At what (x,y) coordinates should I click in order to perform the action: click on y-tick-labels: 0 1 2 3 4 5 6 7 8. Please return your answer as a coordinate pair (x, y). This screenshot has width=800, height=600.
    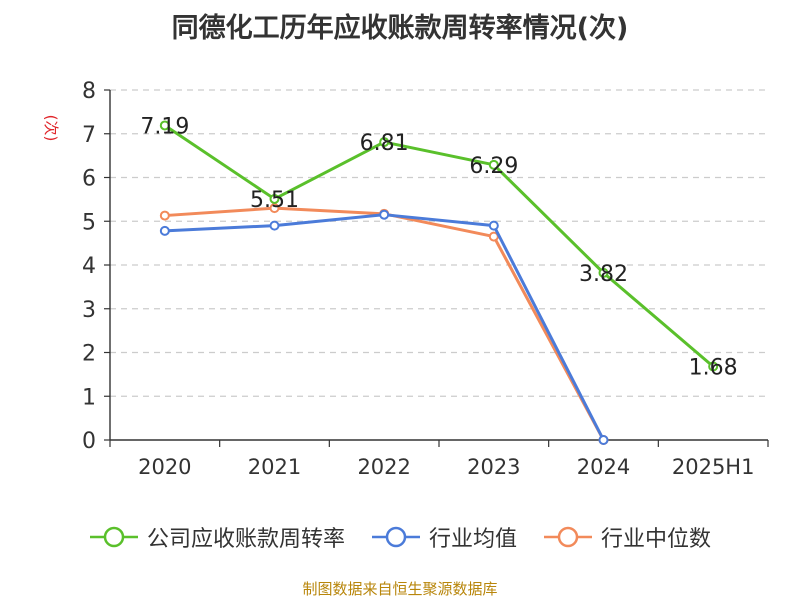
    Looking at the image, I should click on (89, 266).